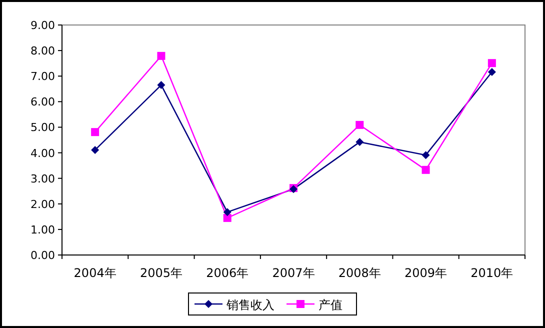 Image resolution: width=545 pixels, height=328 pixels. I want to click on y-tick-label: 0.00, so click(42, 255).